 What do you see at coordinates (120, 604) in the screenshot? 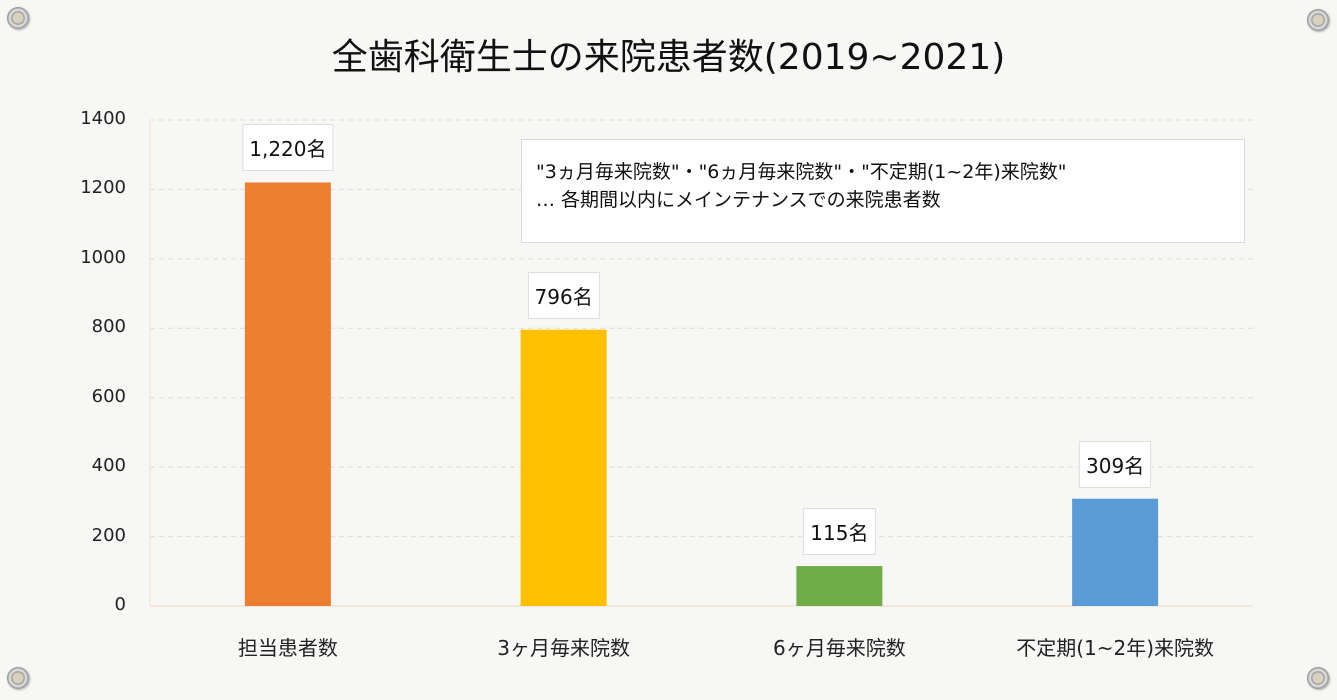
I see `y-tick-label: 0` at bounding box center [120, 604].